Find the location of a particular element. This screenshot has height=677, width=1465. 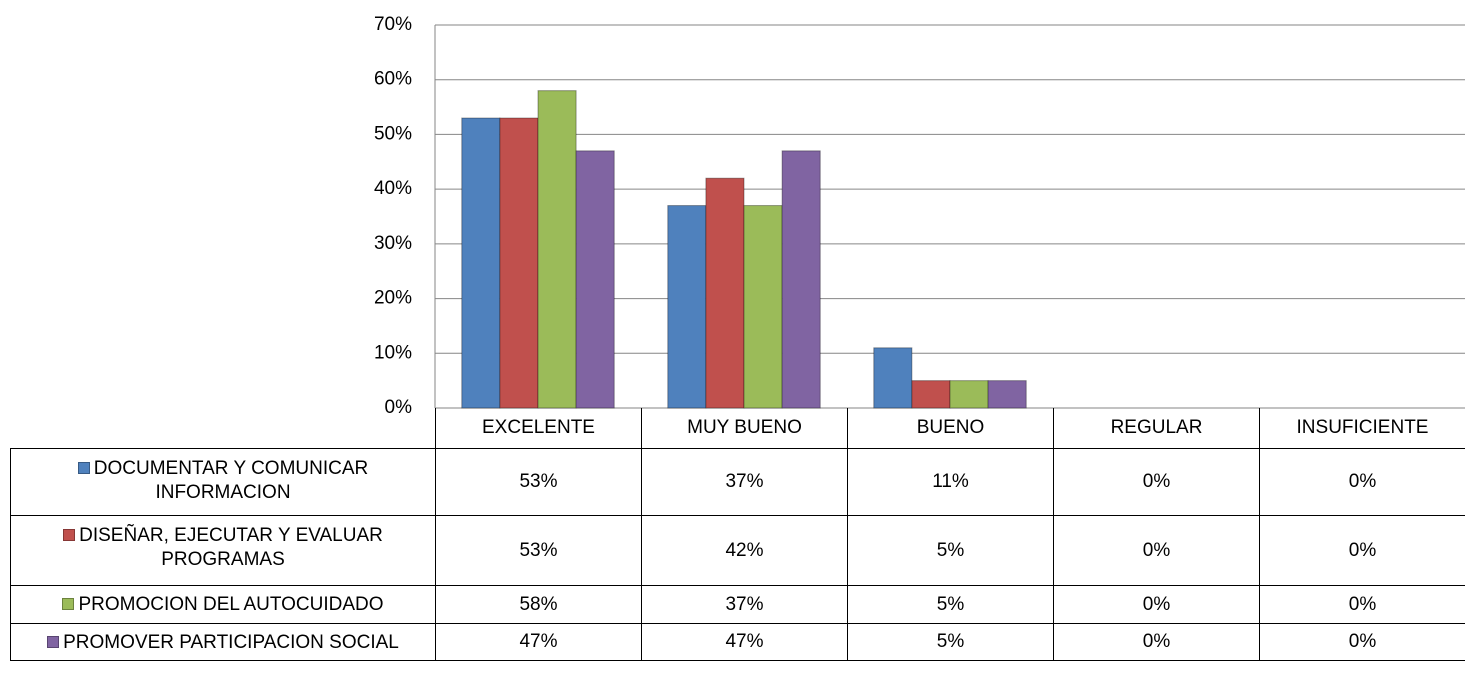

y-tick-label: 0% is located at coordinates (399, 407).